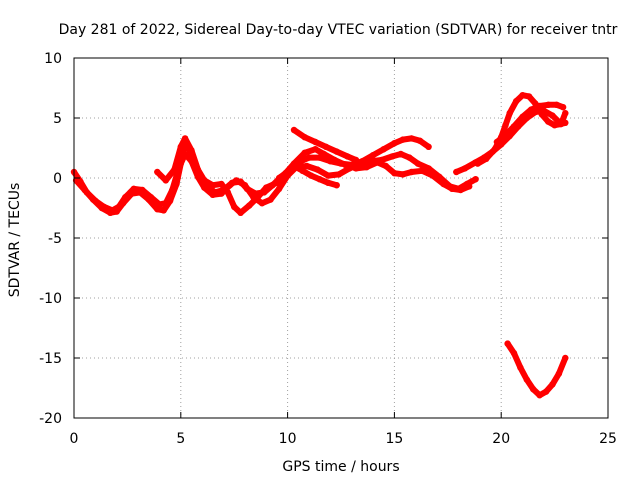  What do you see at coordinates (608, 439) in the screenshot?
I see `x-tick-label: 25` at bounding box center [608, 439].